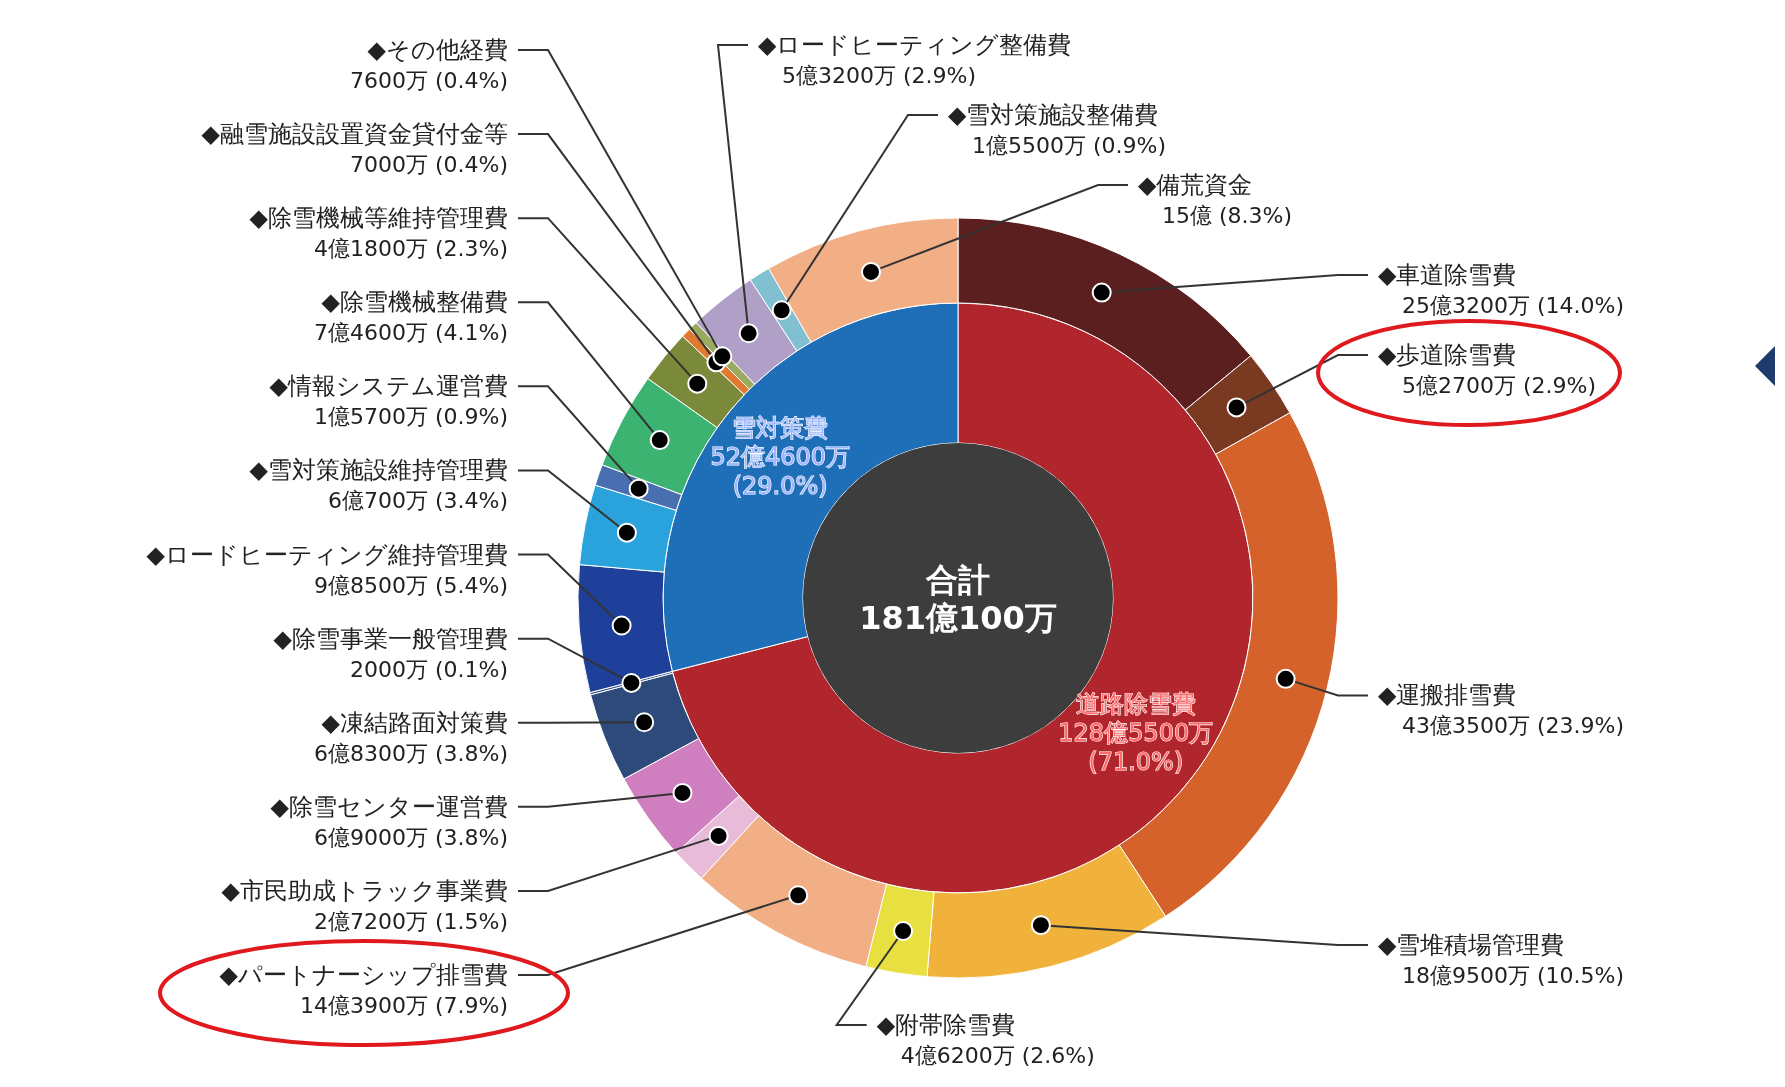  I want to click on slice-label: ◆雪堆積場管理費, so click(1471, 945).